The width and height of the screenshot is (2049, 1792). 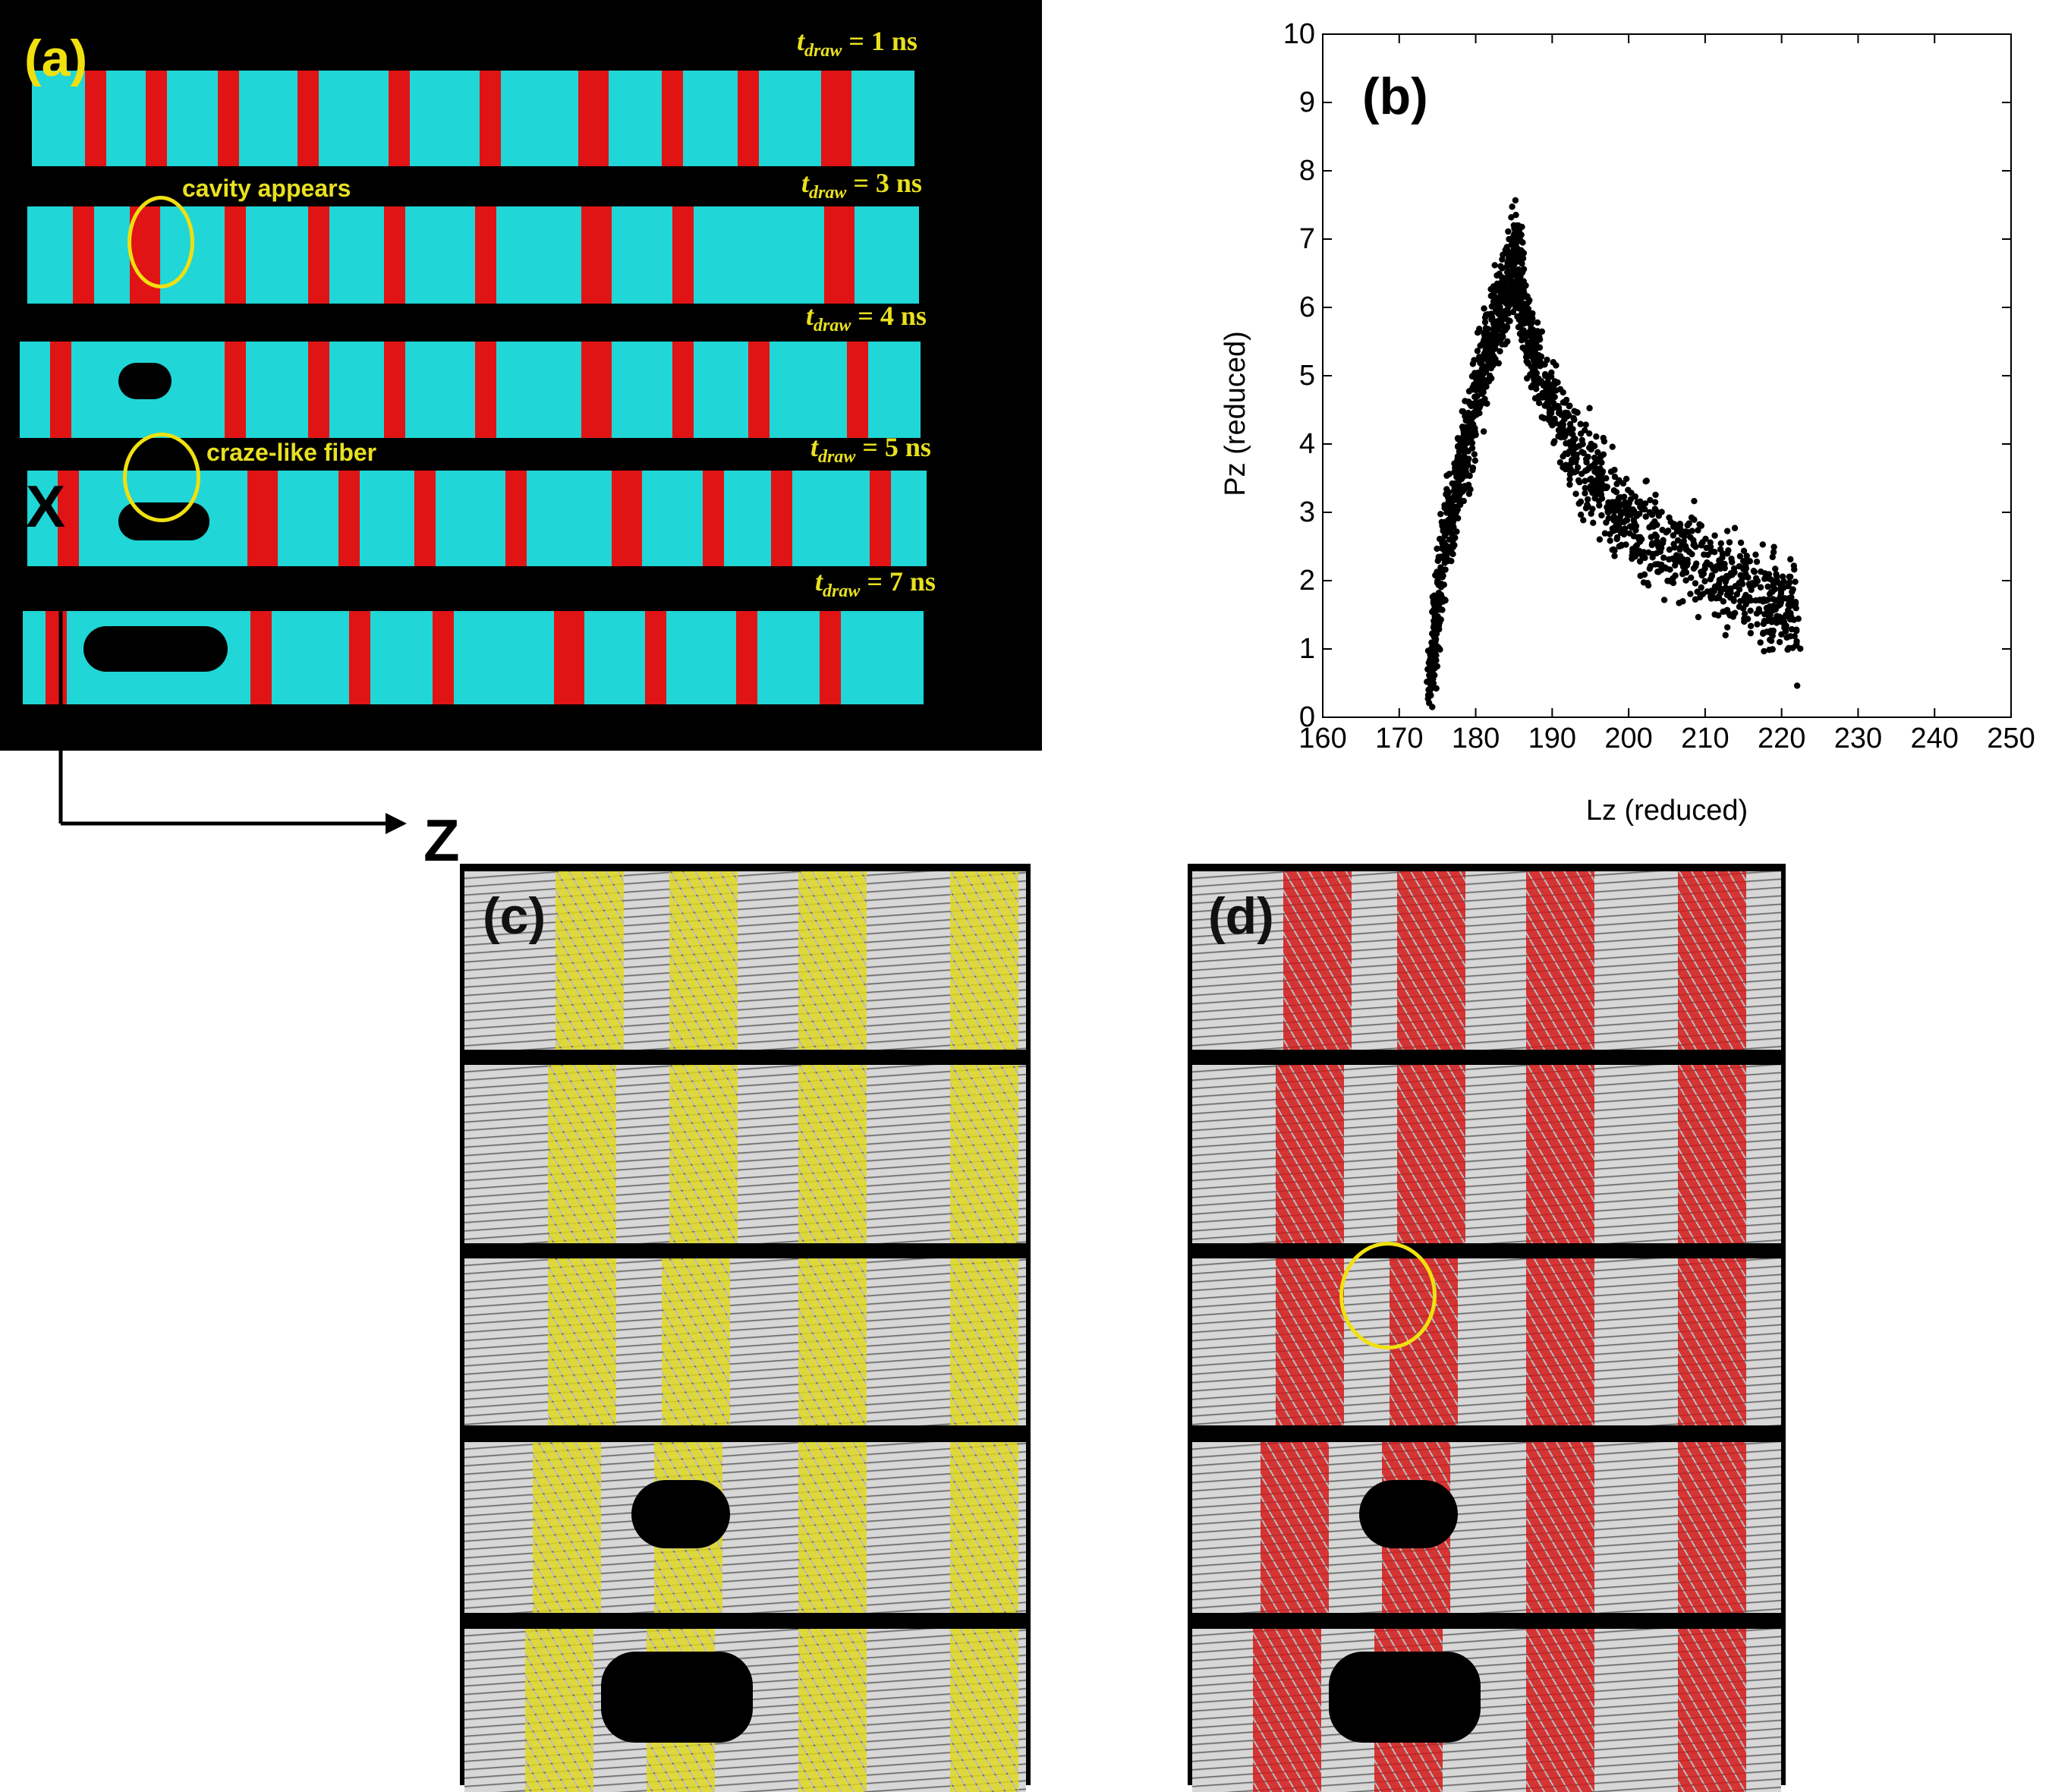 I want to click on x-tick-label: 210, so click(x=1705, y=738).